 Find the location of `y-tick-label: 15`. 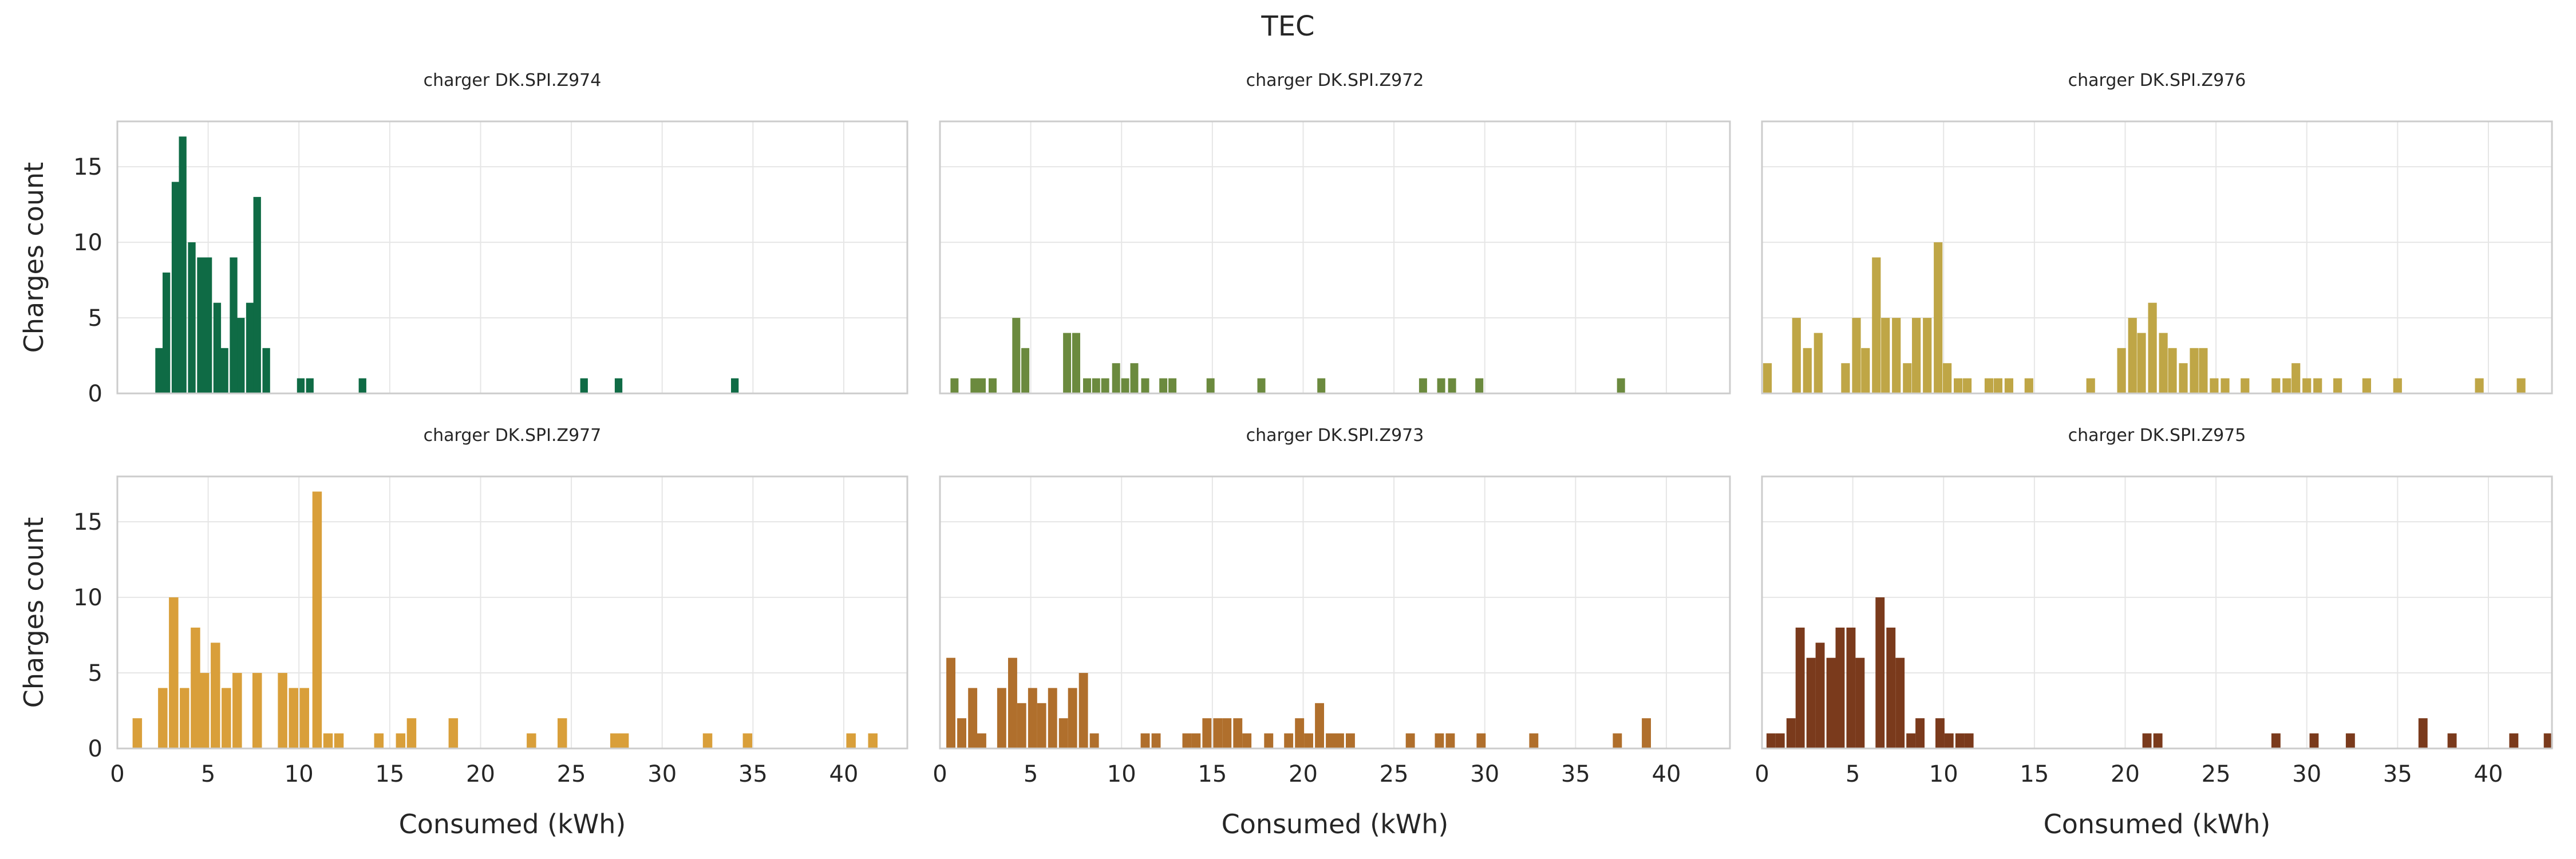

y-tick-label: 15 is located at coordinates (87, 167).